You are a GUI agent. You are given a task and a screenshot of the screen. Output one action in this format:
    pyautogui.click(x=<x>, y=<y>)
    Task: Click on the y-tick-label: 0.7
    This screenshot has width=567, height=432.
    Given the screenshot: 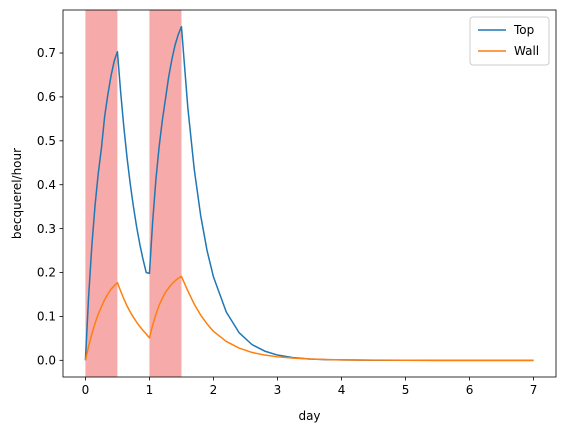 What is the action you would take?
    pyautogui.click(x=46, y=53)
    